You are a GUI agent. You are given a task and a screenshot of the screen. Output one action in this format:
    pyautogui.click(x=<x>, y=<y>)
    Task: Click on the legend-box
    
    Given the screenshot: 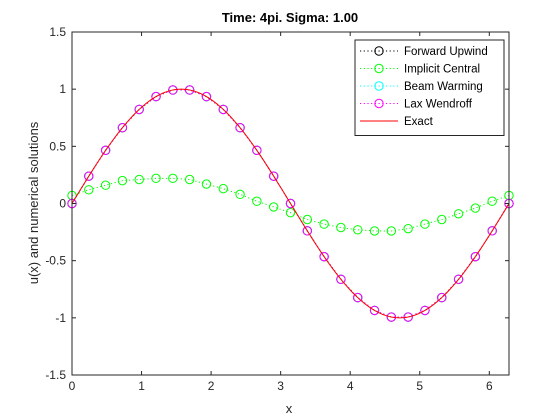 What is the action you would take?
    pyautogui.click(x=429, y=87)
    